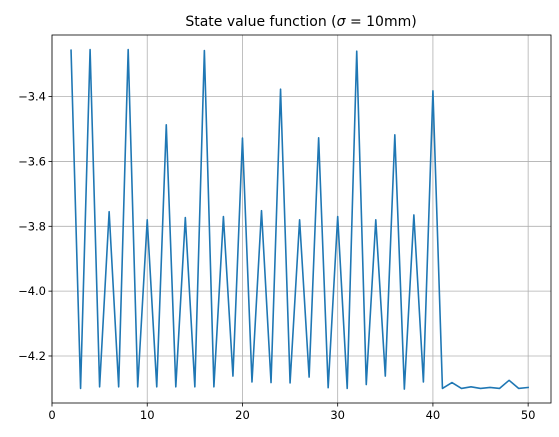 The width and height of the screenshot is (559, 437). I want to click on y-tick-label: −4.2, so click(32, 356).